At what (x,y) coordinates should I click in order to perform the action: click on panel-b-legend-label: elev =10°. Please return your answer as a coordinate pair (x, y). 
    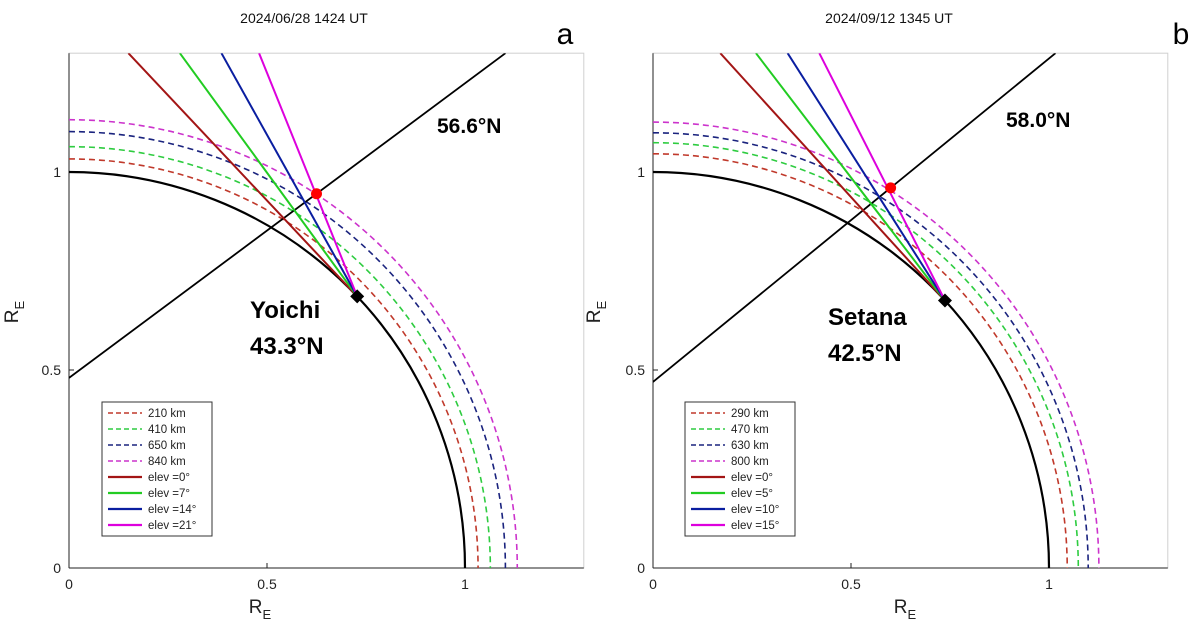
    Looking at the image, I should click on (755, 510).